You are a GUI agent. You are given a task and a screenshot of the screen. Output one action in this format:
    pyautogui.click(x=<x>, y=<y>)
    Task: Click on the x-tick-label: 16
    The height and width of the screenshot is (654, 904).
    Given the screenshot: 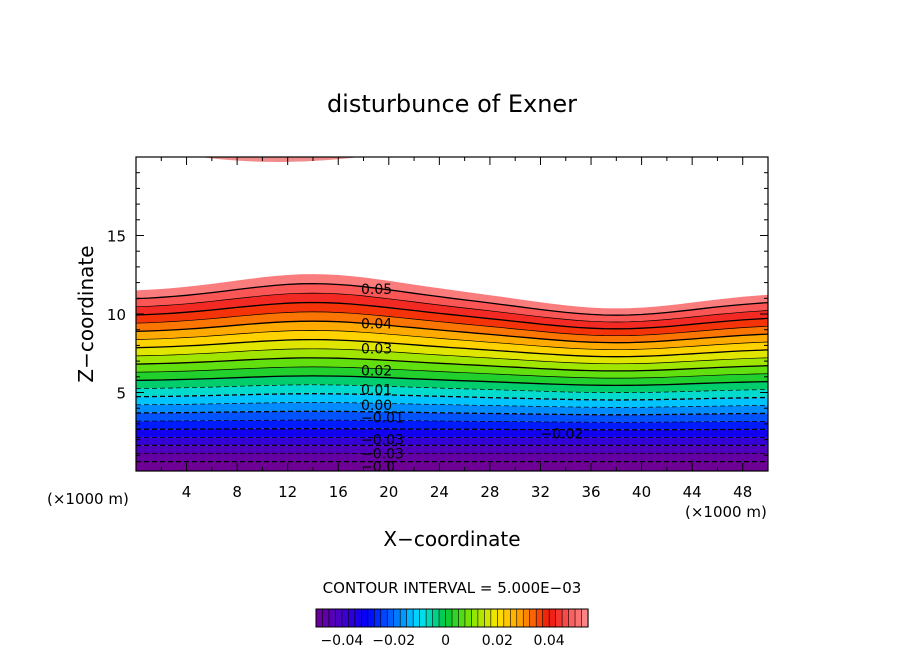 What is the action you would take?
    pyautogui.click(x=338, y=492)
    